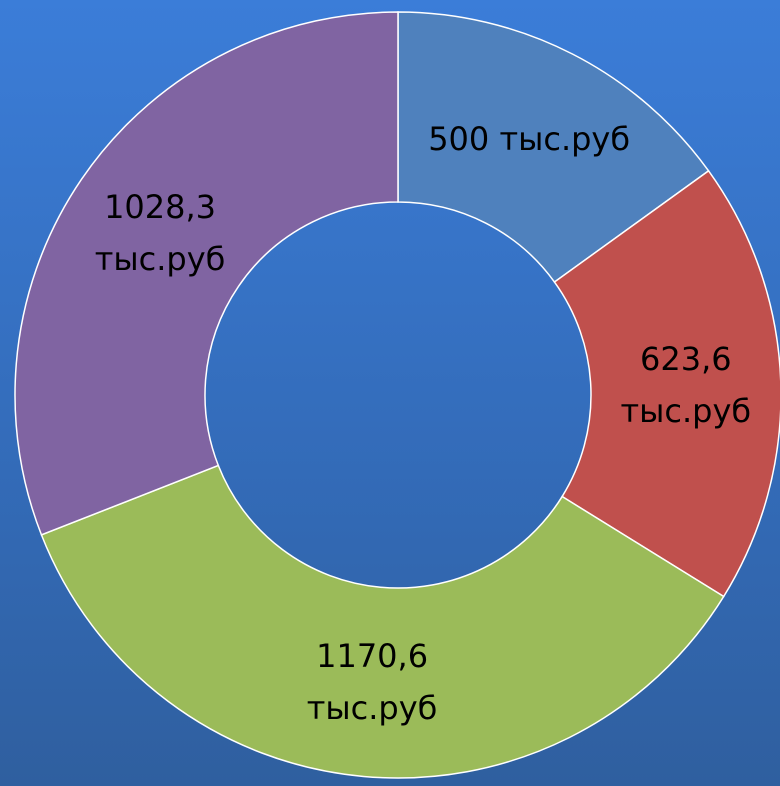 The width and height of the screenshot is (780, 786). Describe the element at coordinates (372, 681) in the screenshot. I see `data-label: 1170,6 тыс.руб` at that location.